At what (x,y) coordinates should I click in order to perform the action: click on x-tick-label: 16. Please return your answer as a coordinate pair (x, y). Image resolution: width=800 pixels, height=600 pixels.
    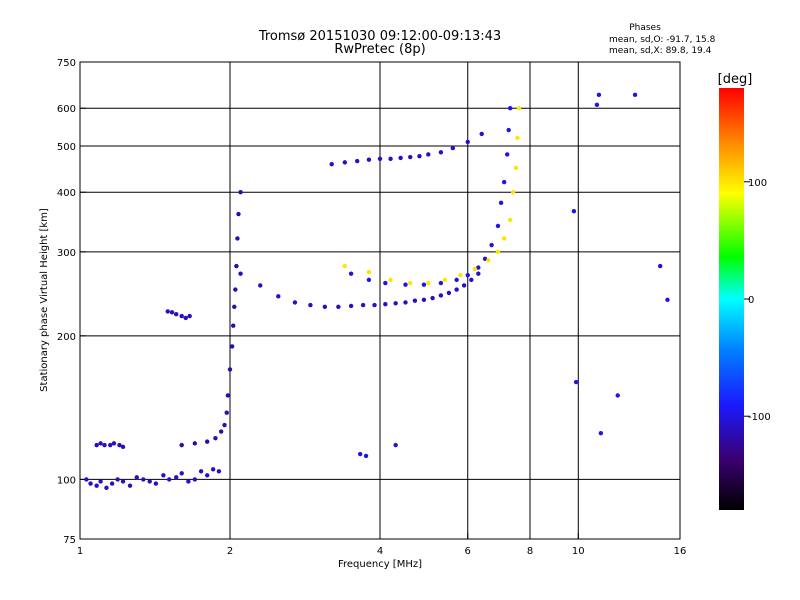
    Looking at the image, I should click on (680, 551).